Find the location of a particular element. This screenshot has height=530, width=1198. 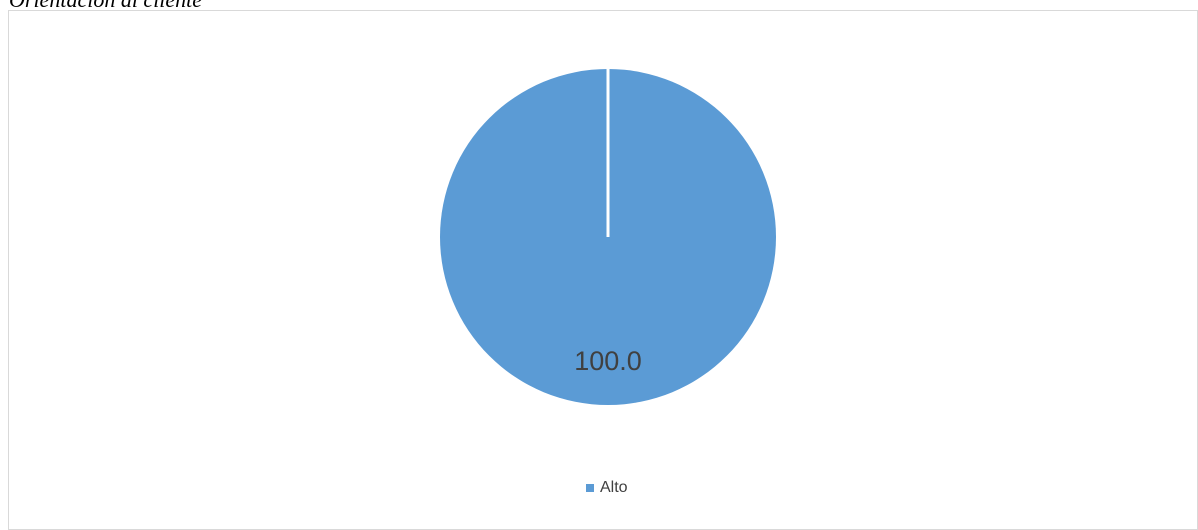

legend: Alto is located at coordinates (607, 488).